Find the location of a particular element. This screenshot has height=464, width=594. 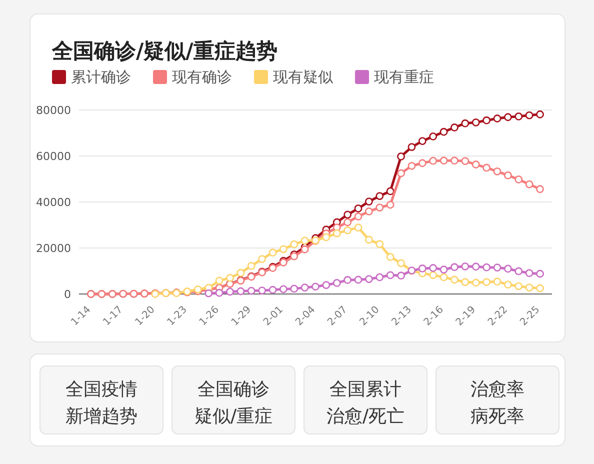

y-tick-label: 80000 is located at coordinates (53, 110).